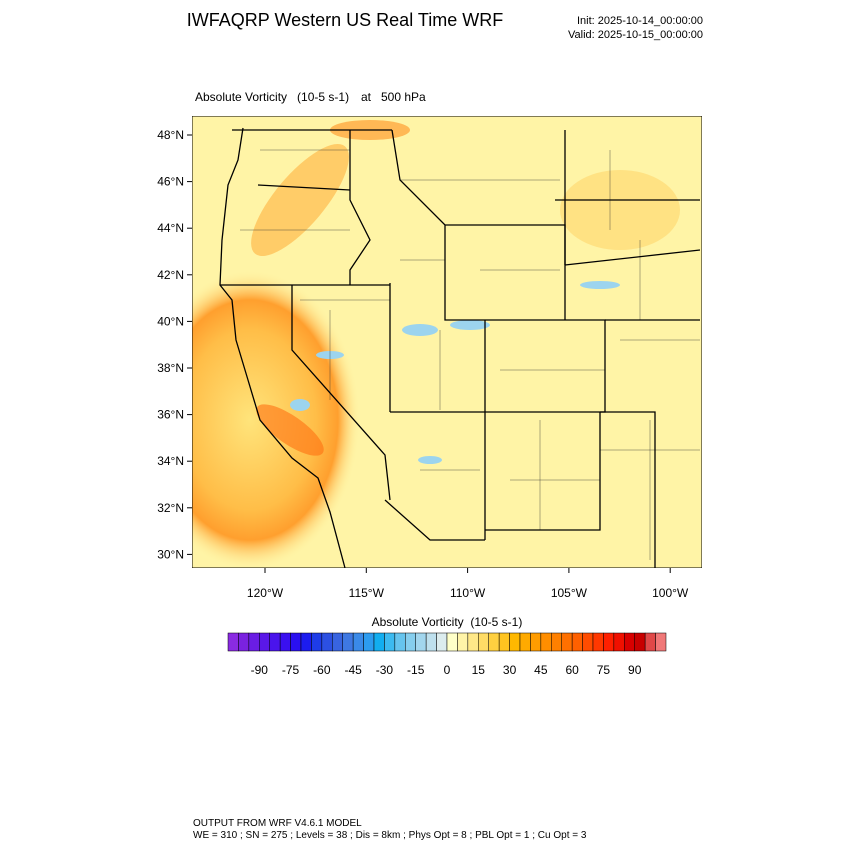 Image resolution: width=850 pixels, height=850 pixels. What do you see at coordinates (416, 670) in the screenshot?
I see `colorbar-label: -15` at bounding box center [416, 670].